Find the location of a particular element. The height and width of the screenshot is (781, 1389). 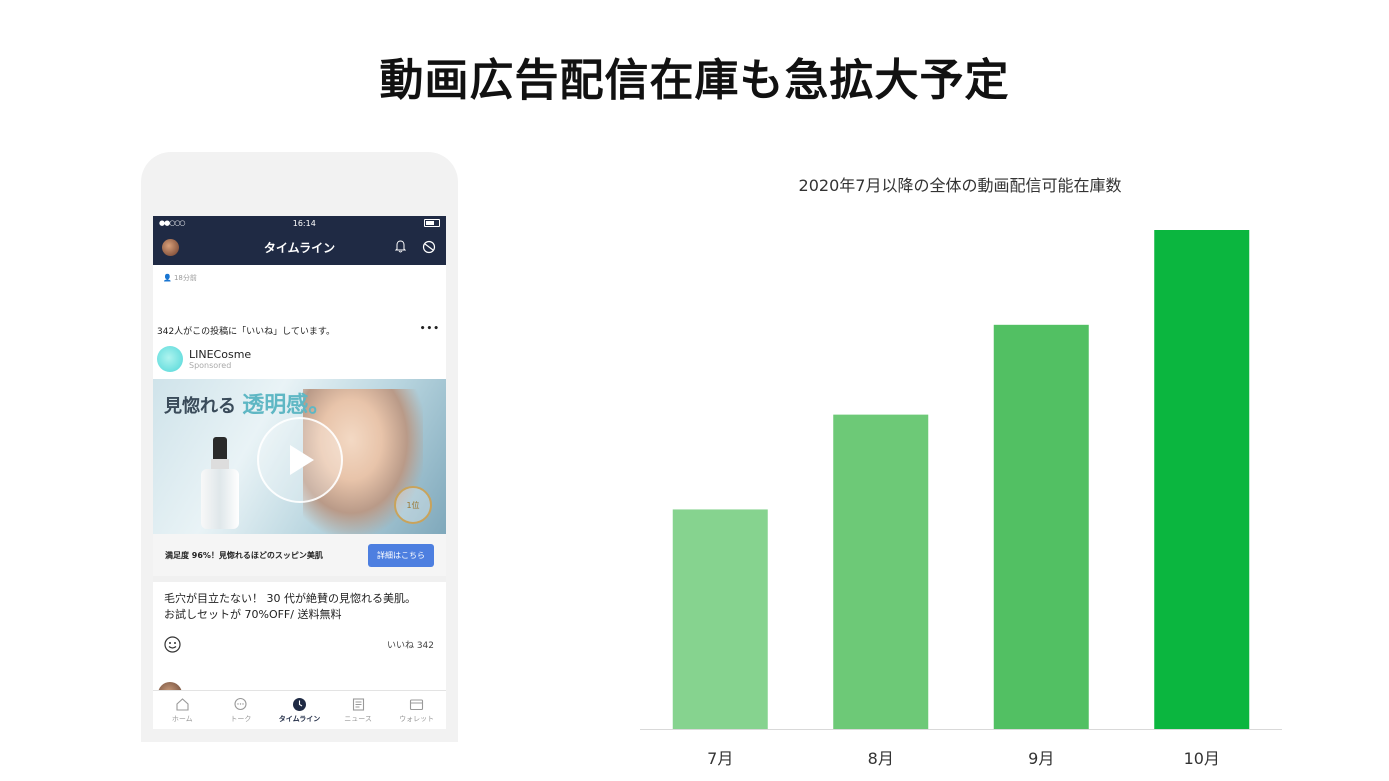

likes-row: 342人がこの投稿に「いいね」しています。 ••• is located at coordinates (298, 330).